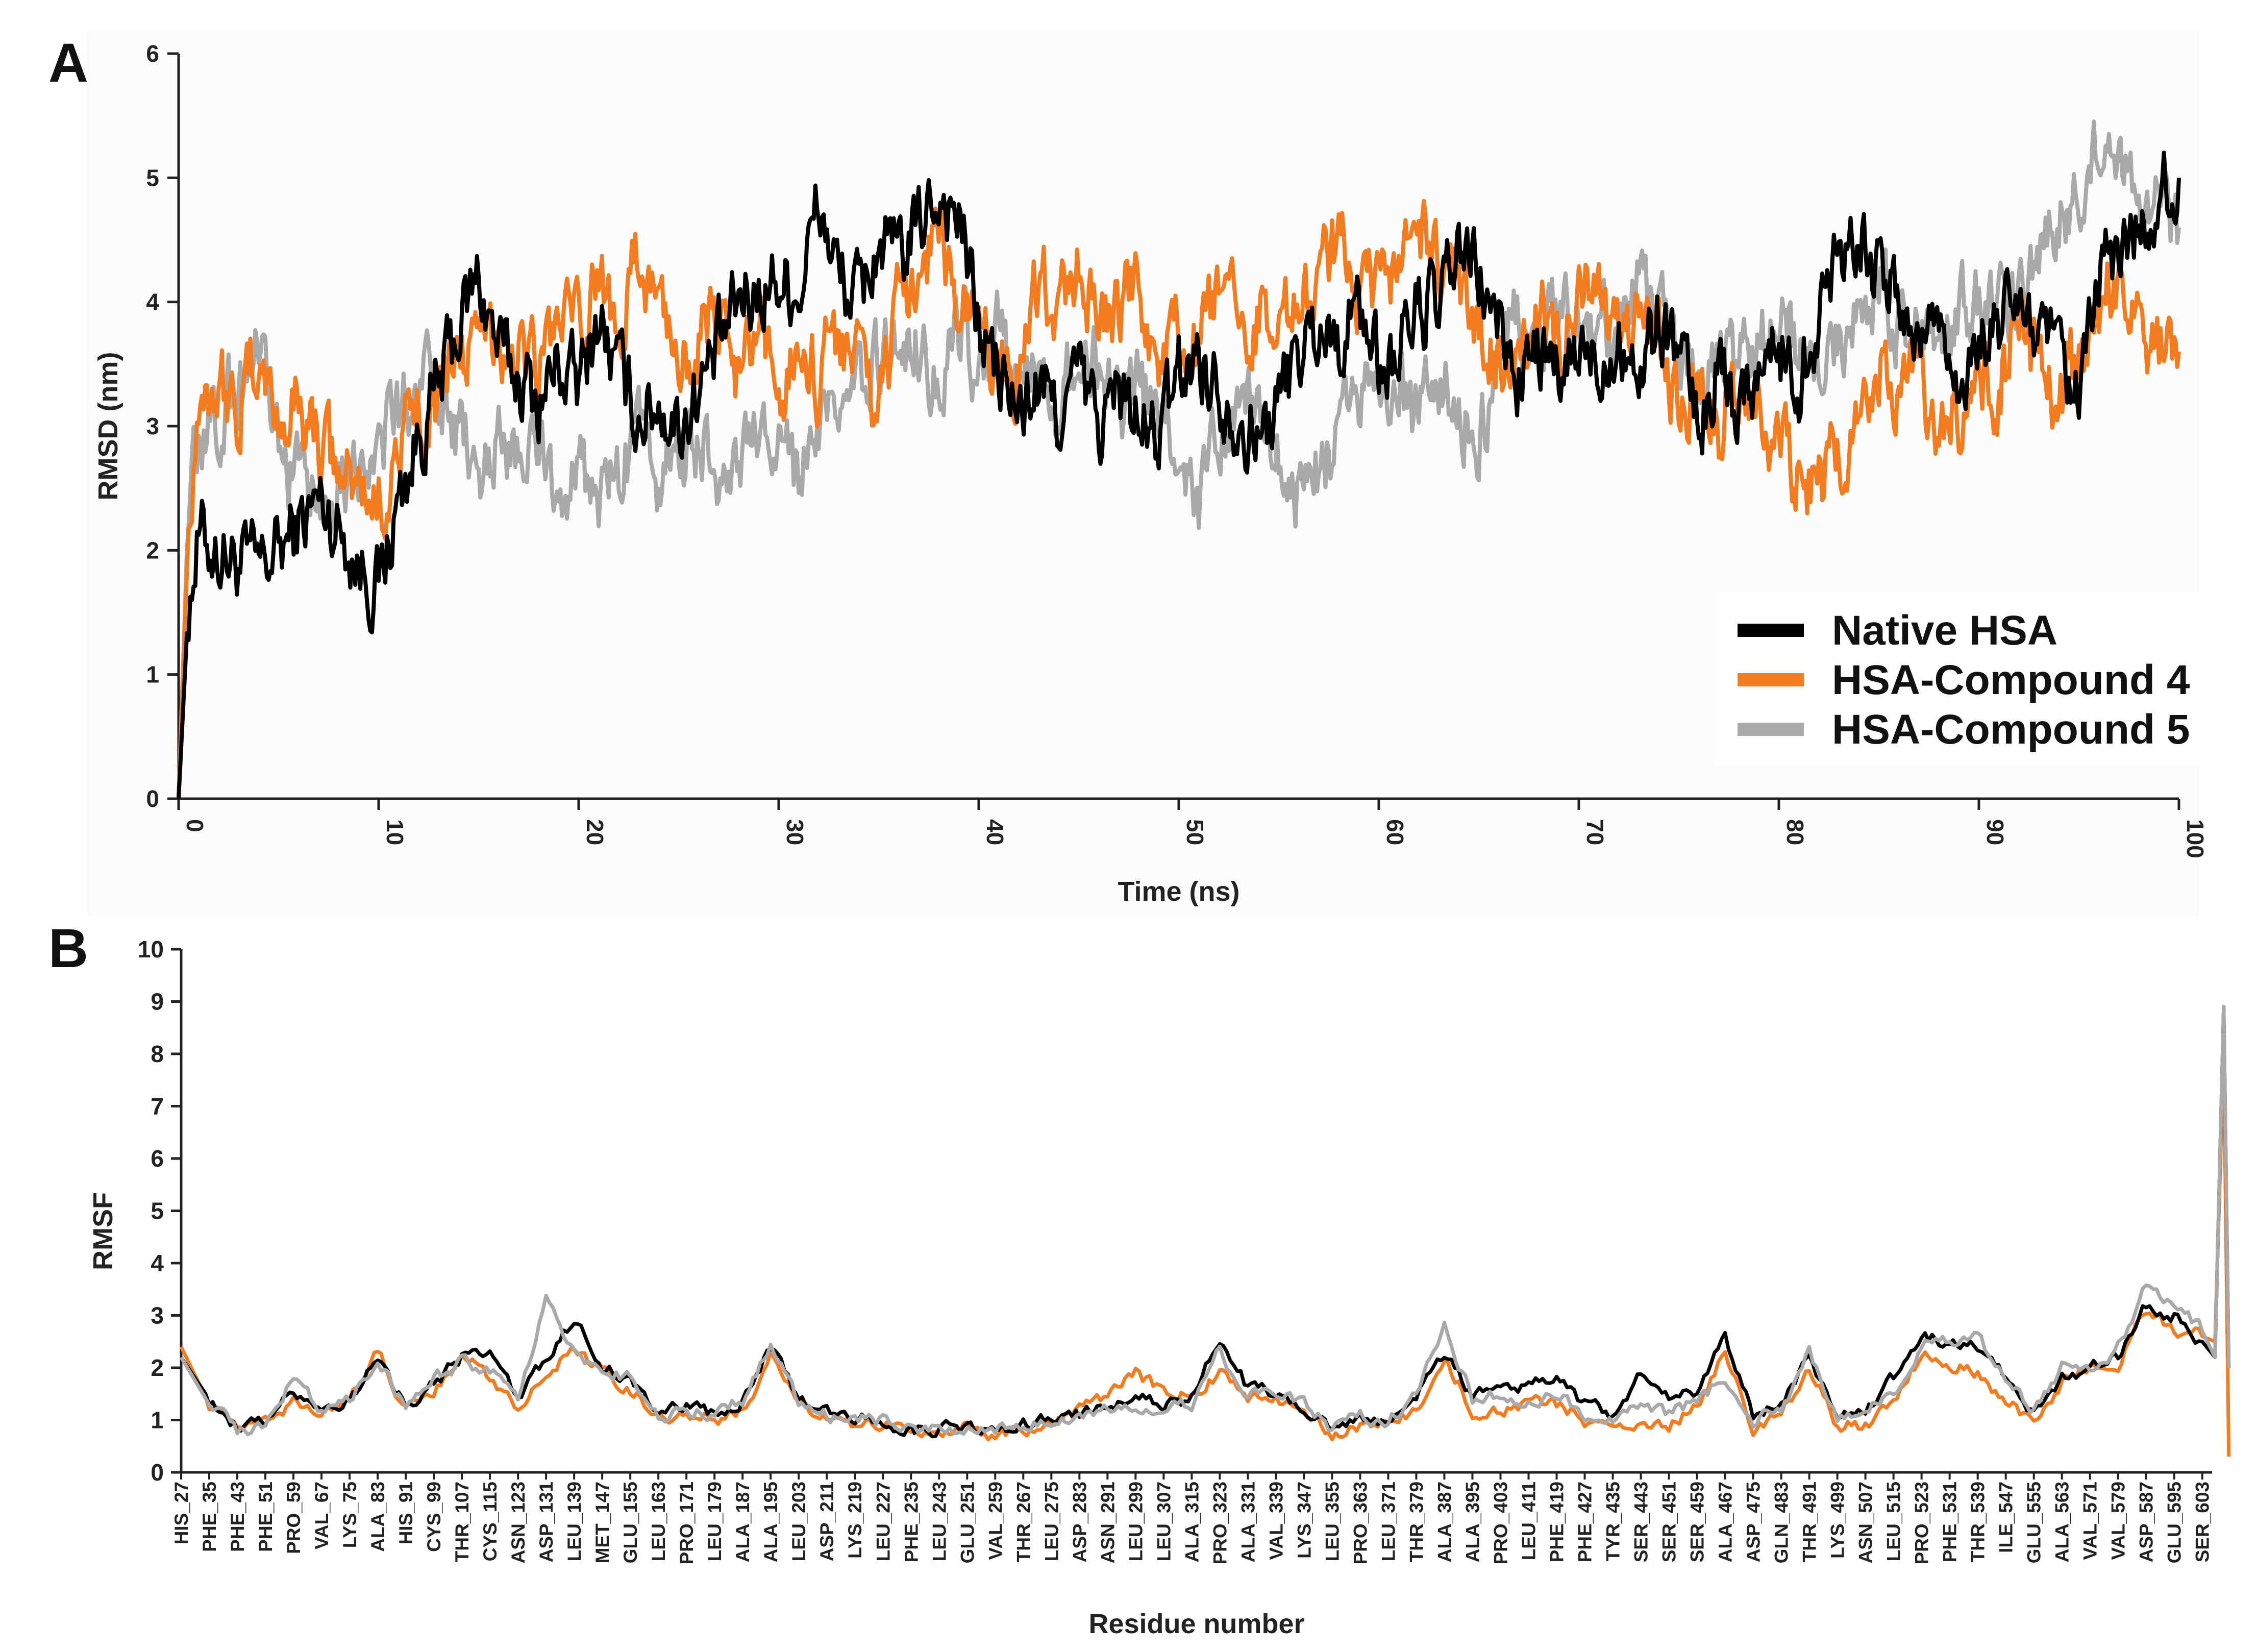 The width and height of the screenshot is (2257, 1652). Describe the element at coordinates (158, 1002) in the screenshot. I see `b-y-tick-label-9: 9` at that location.